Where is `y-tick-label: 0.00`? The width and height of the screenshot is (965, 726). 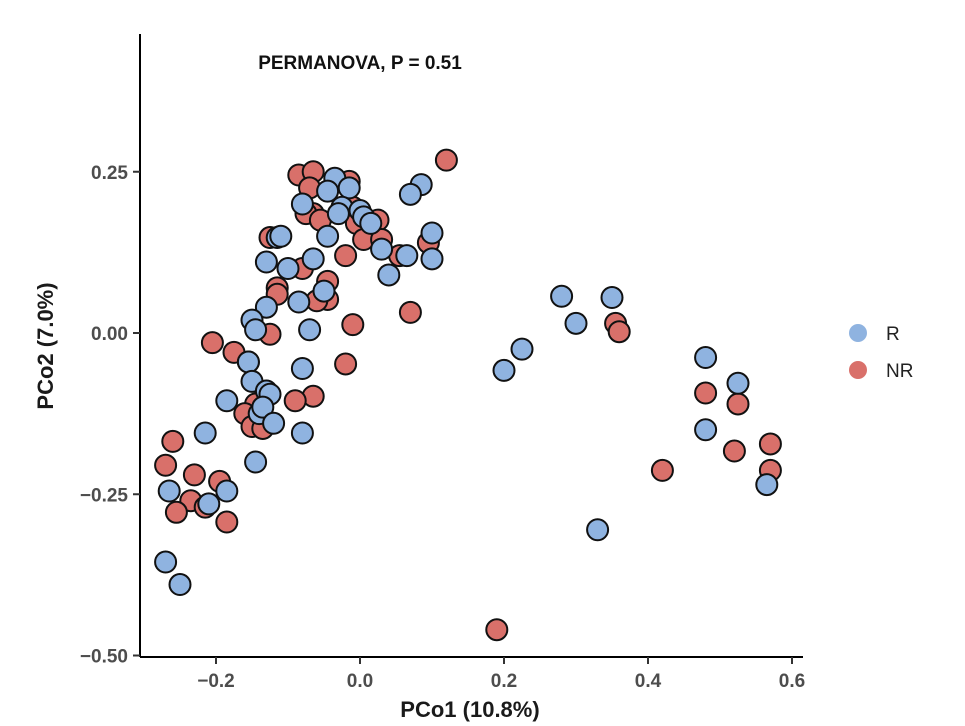 y-tick-label: 0.00 is located at coordinates (109, 334).